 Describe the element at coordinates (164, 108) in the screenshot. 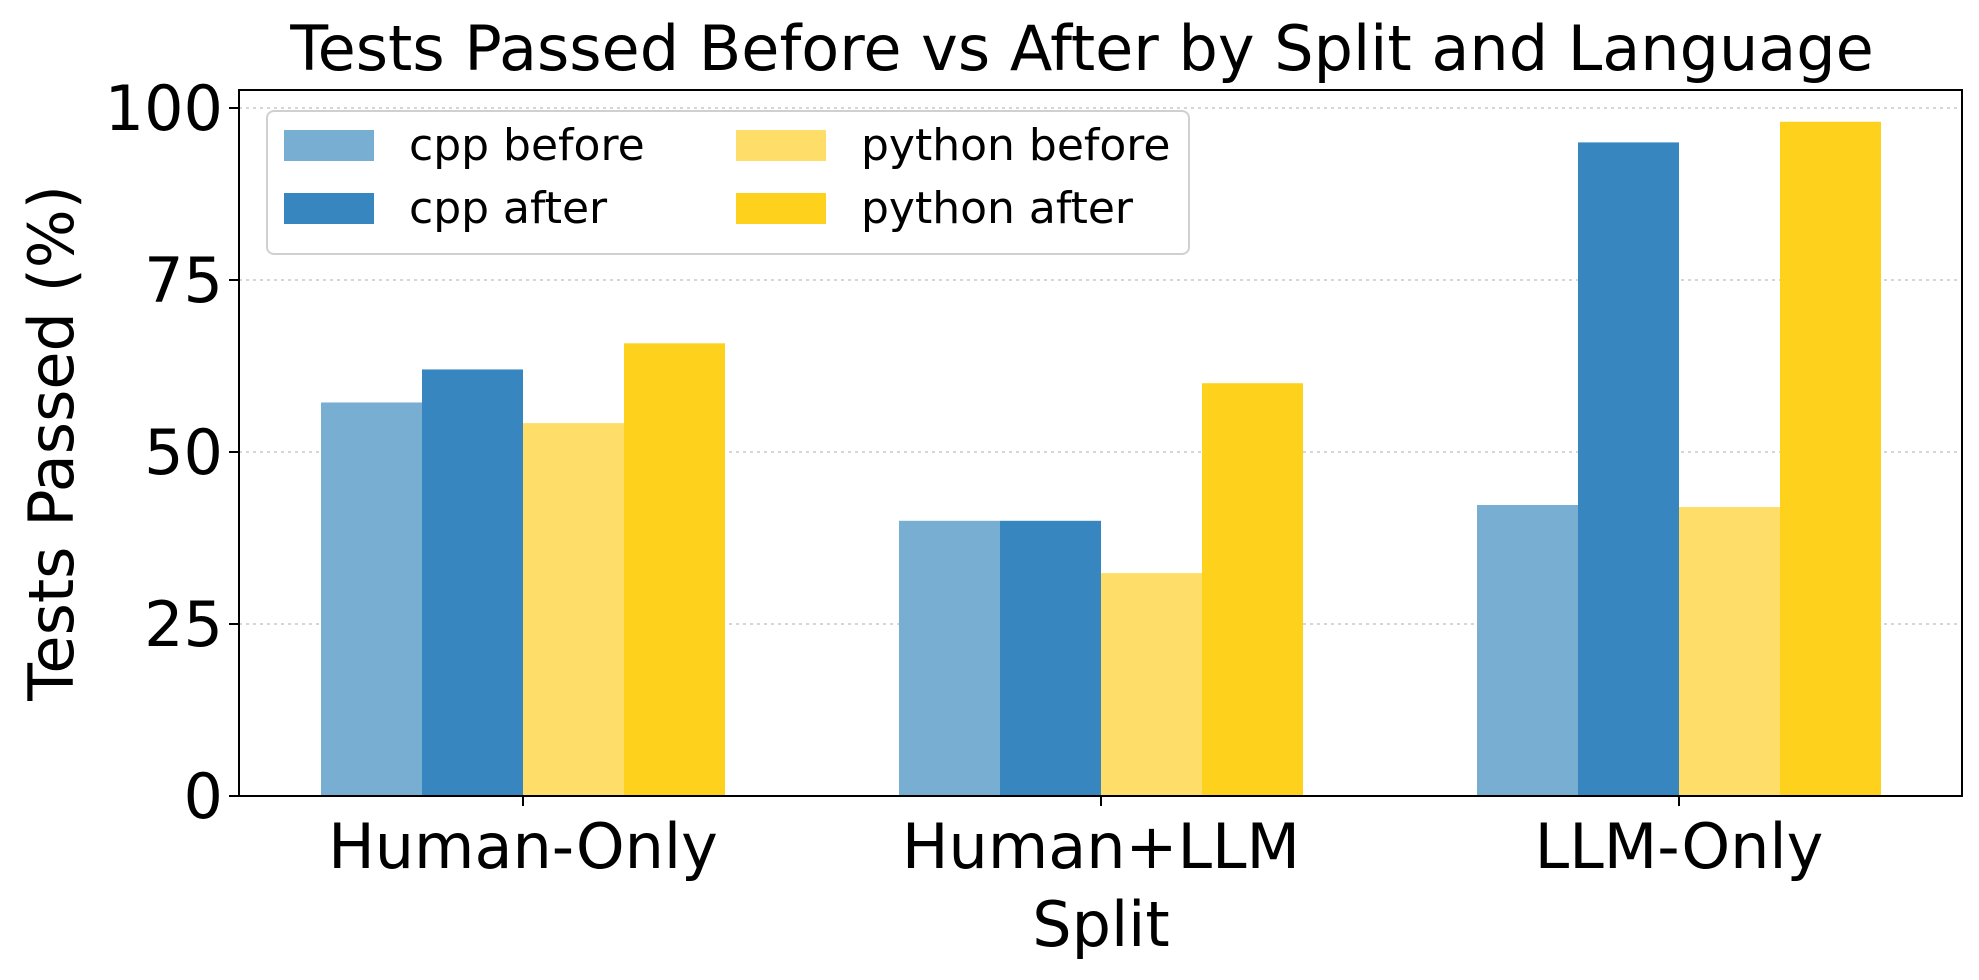

I see `y-tick-label: 100` at that location.